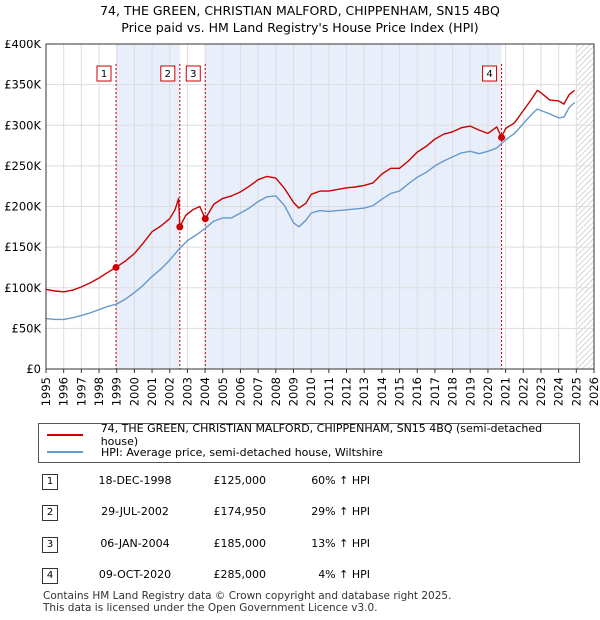  I want to click on x-tick-label: 2018, so click(453, 391).